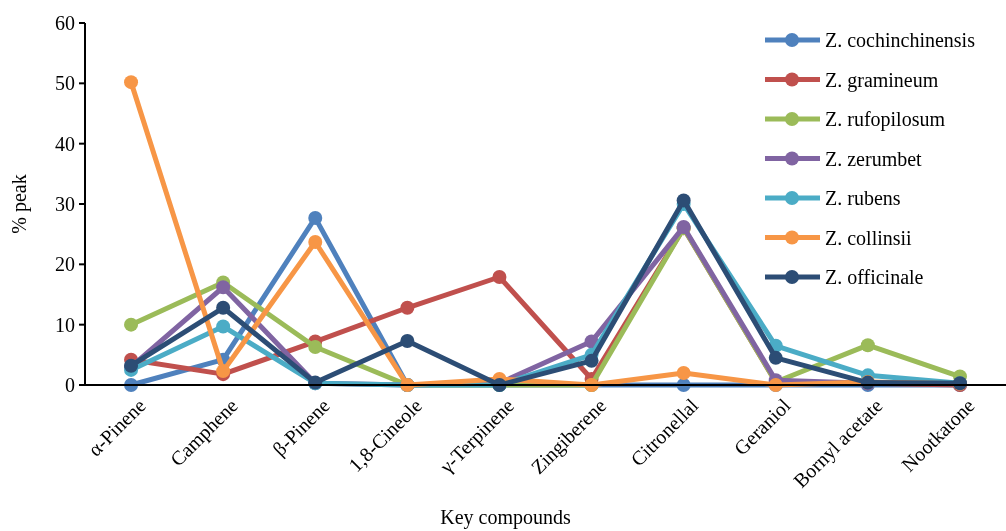  What do you see at coordinates (863, 198) in the screenshot?
I see `legend-label: Z. rubens` at bounding box center [863, 198].